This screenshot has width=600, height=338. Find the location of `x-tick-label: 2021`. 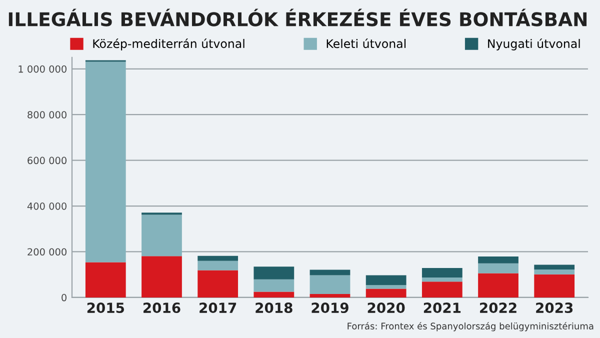

x-tick-label: 2021 is located at coordinates (442, 308).